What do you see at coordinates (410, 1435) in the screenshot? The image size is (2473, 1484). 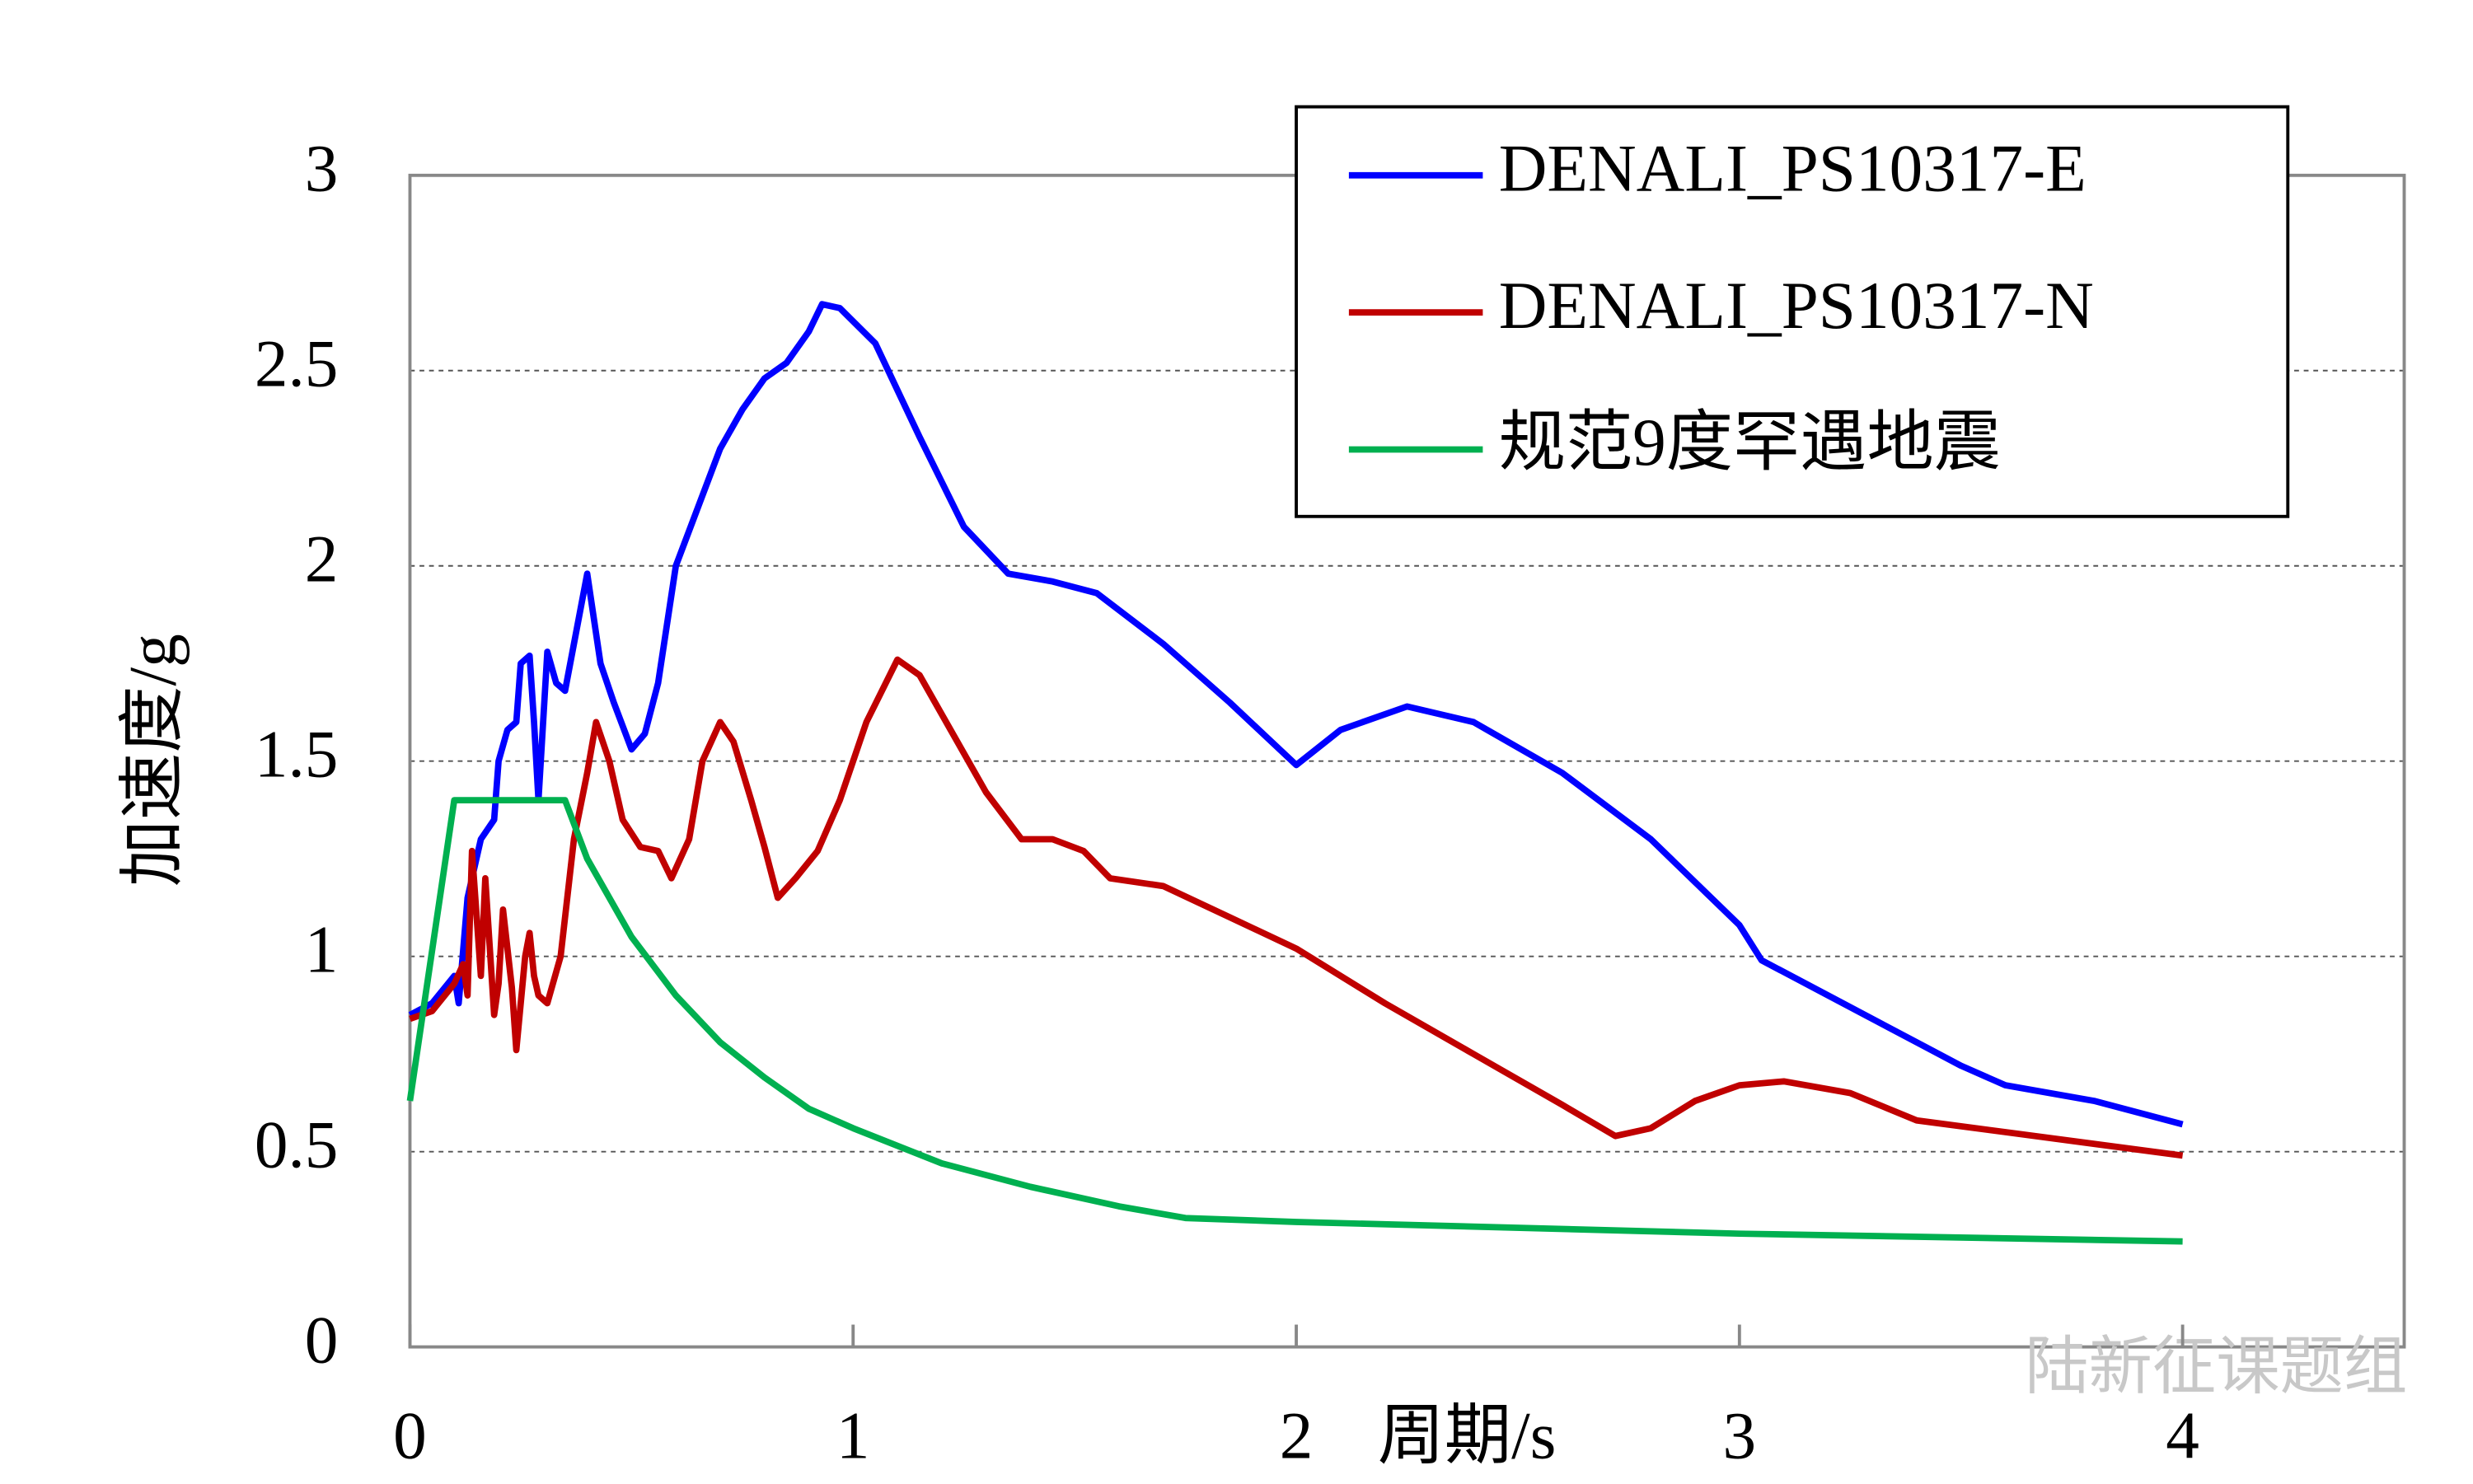 I see `x-tick-label: 0` at bounding box center [410, 1435].